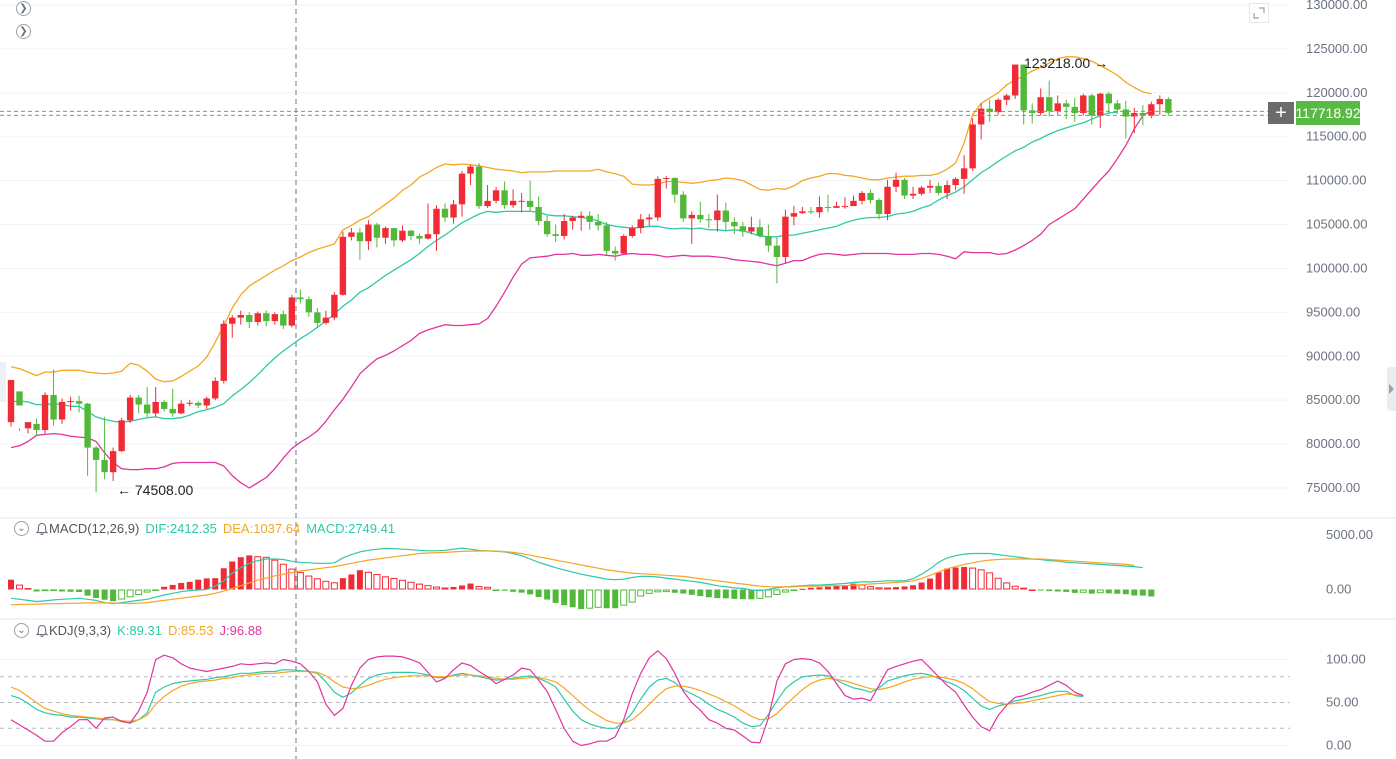  I want to click on left-panel-handle, so click(3, 382).